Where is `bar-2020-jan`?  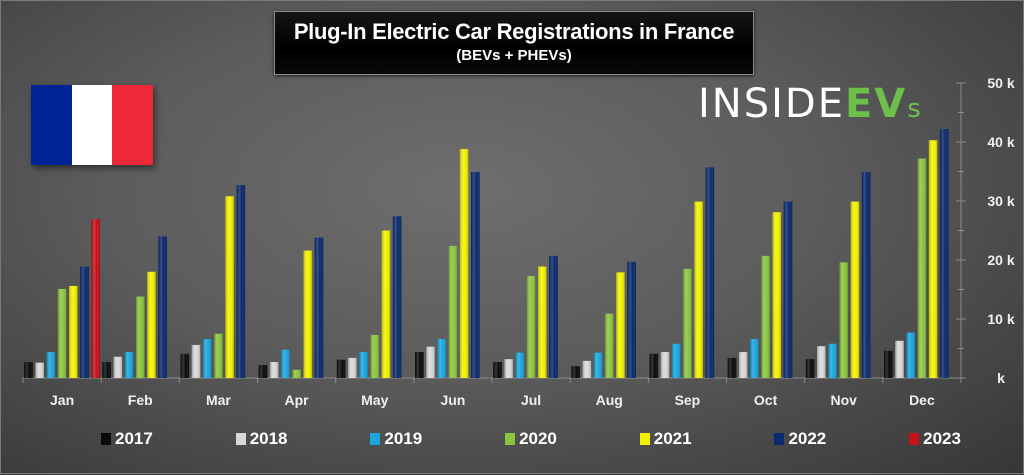 bar-2020-jan is located at coordinates (62, 333).